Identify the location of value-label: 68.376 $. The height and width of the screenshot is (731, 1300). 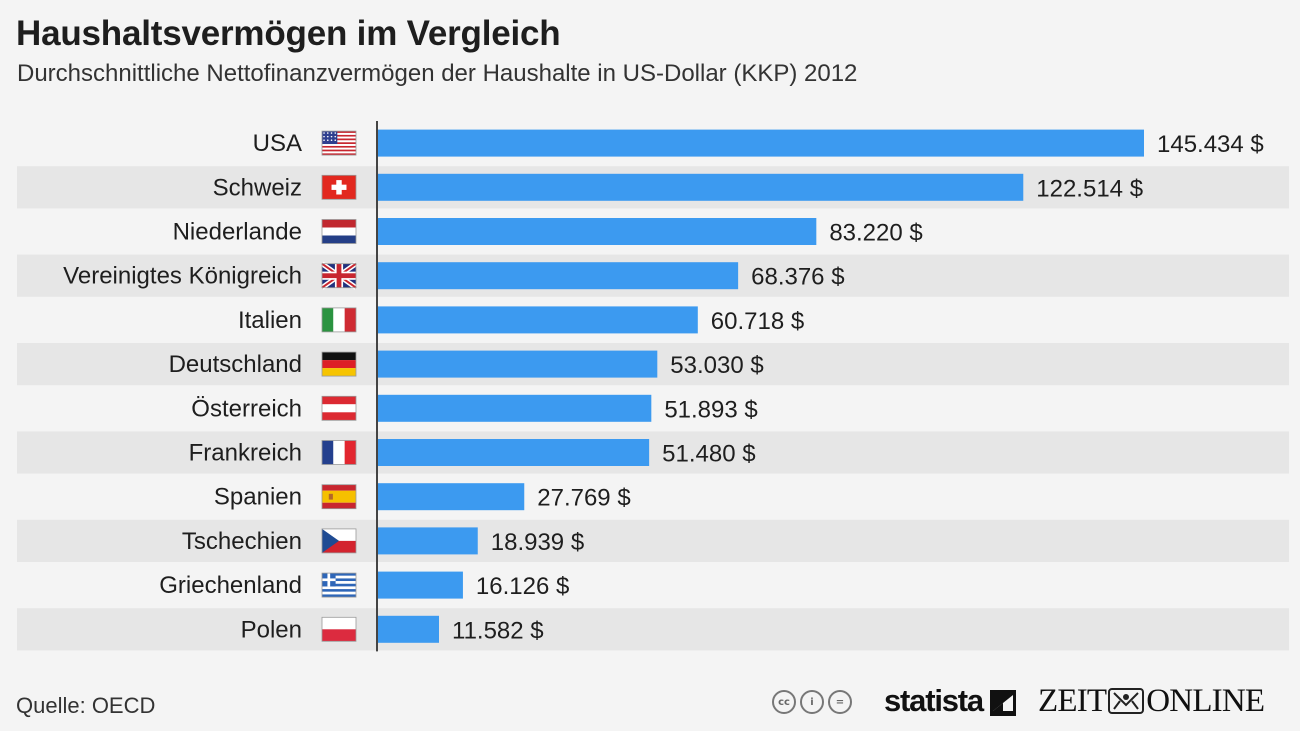
(797, 277).